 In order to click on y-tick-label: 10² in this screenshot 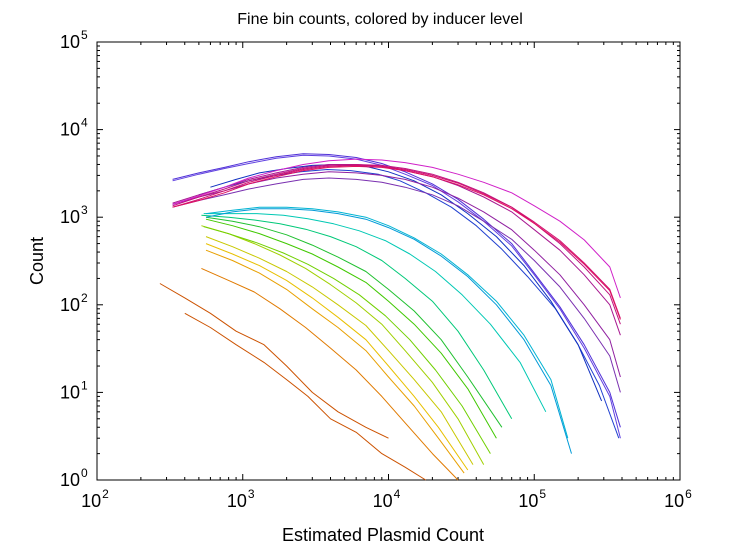, I will do `click(74, 303)`.